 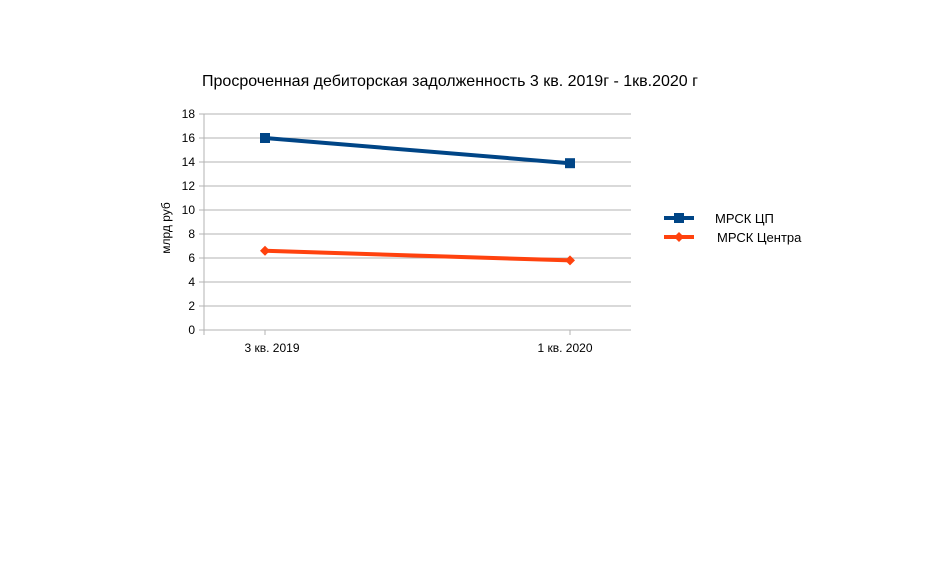 What do you see at coordinates (759, 237) in the screenshot?
I see `legend-label: МРСК Центра` at bounding box center [759, 237].